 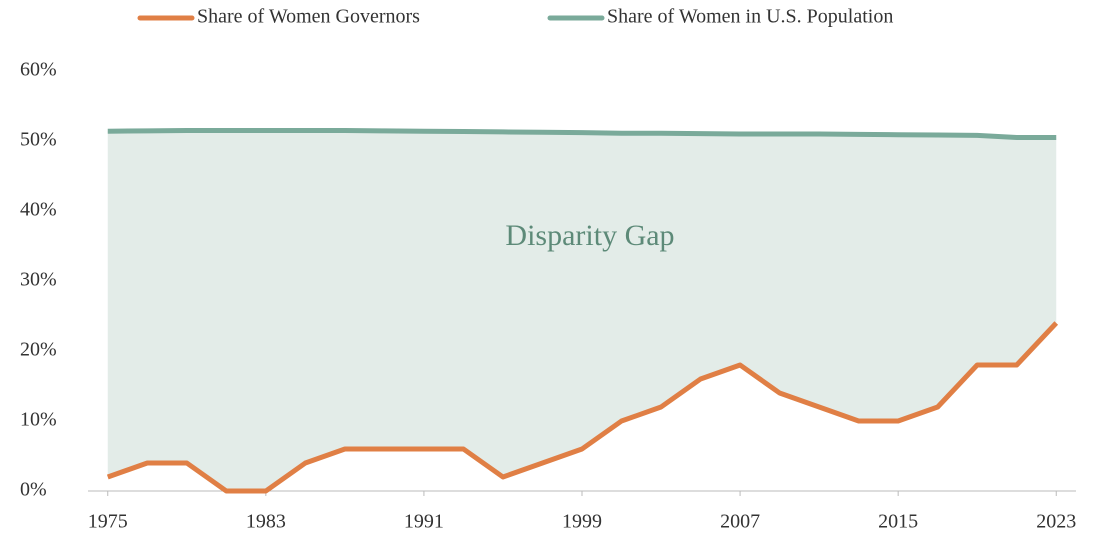 What do you see at coordinates (33, 490) in the screenshot?
I see `y-tick-label: 0%` at bounding box center [33, 490].